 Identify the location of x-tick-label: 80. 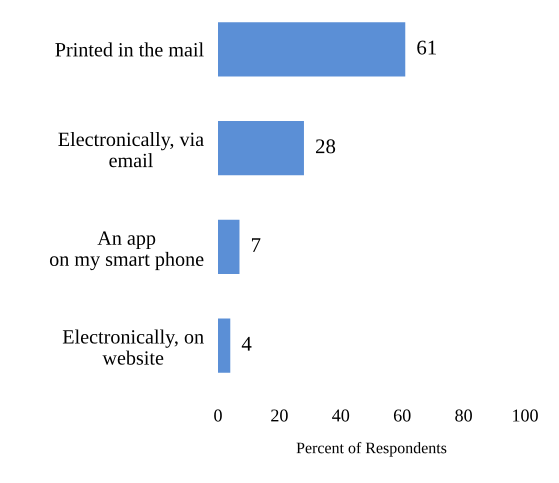
(463, 415).